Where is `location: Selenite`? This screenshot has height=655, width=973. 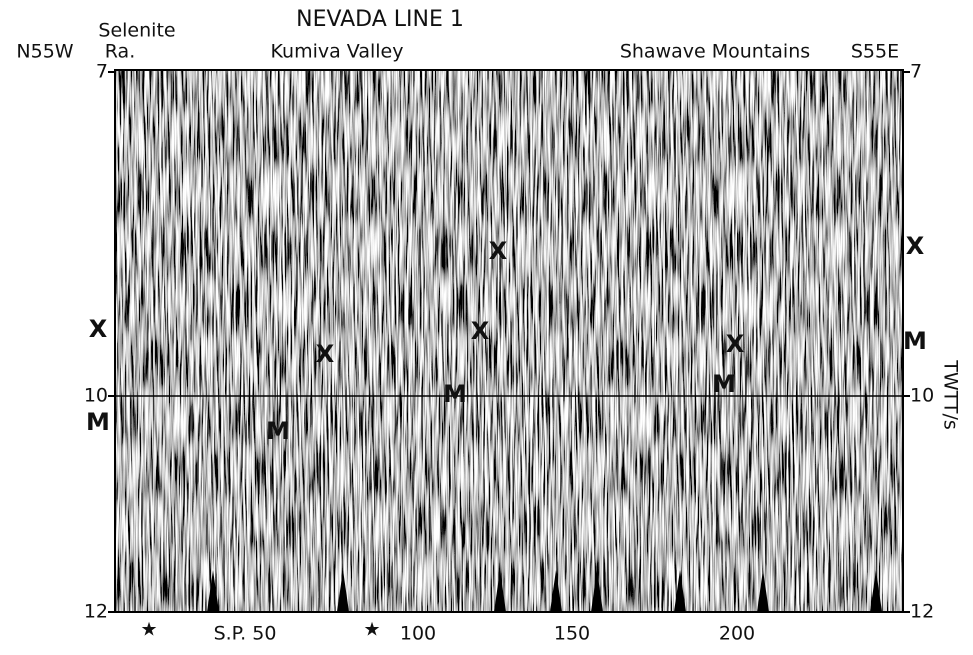 location: Selenite is located at coordinates (136, 31).